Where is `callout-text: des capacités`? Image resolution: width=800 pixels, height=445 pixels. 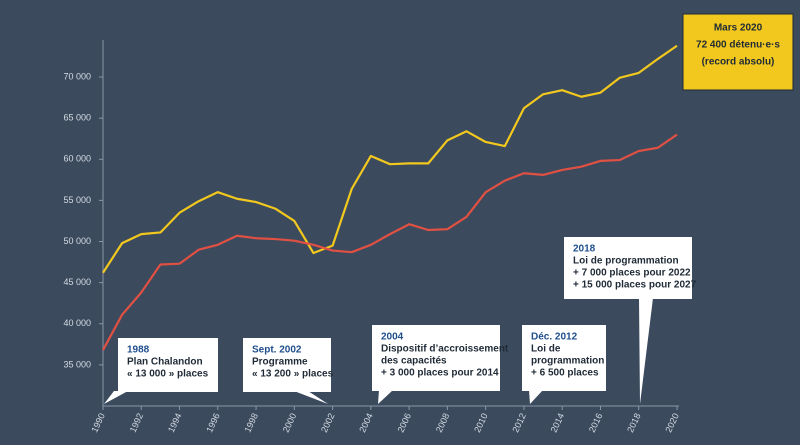 callout-text: des capacités is located at coordinates (414, 361).